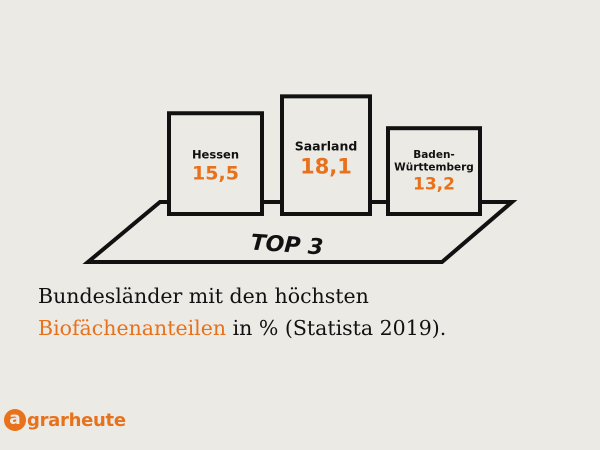 This screenshot has width=600, height=450. I want to click on caption-highlight: Biofächenanteilen, so click(132, 328).